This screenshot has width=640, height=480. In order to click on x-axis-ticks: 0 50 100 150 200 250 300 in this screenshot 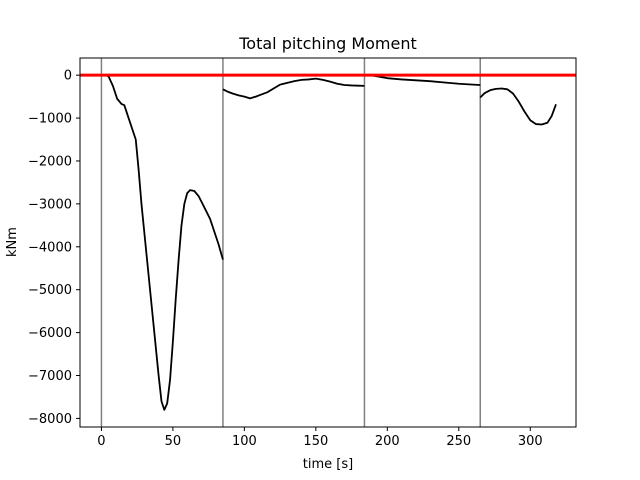, I will do `click(320, 438)`.